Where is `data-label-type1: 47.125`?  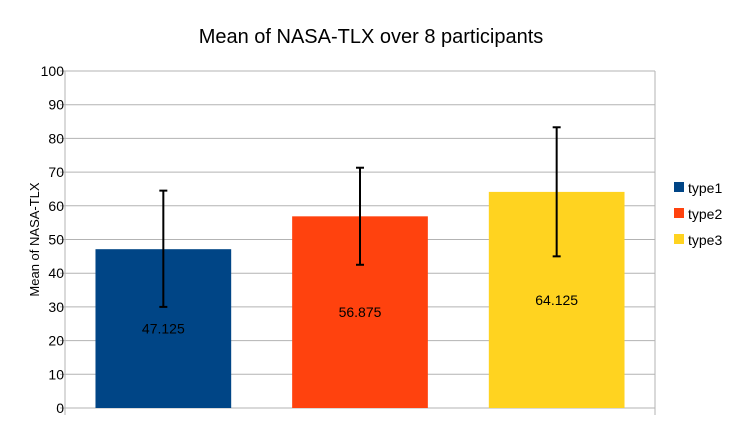 data-label-type1: 47.125 is located at coordinates (163, 329).